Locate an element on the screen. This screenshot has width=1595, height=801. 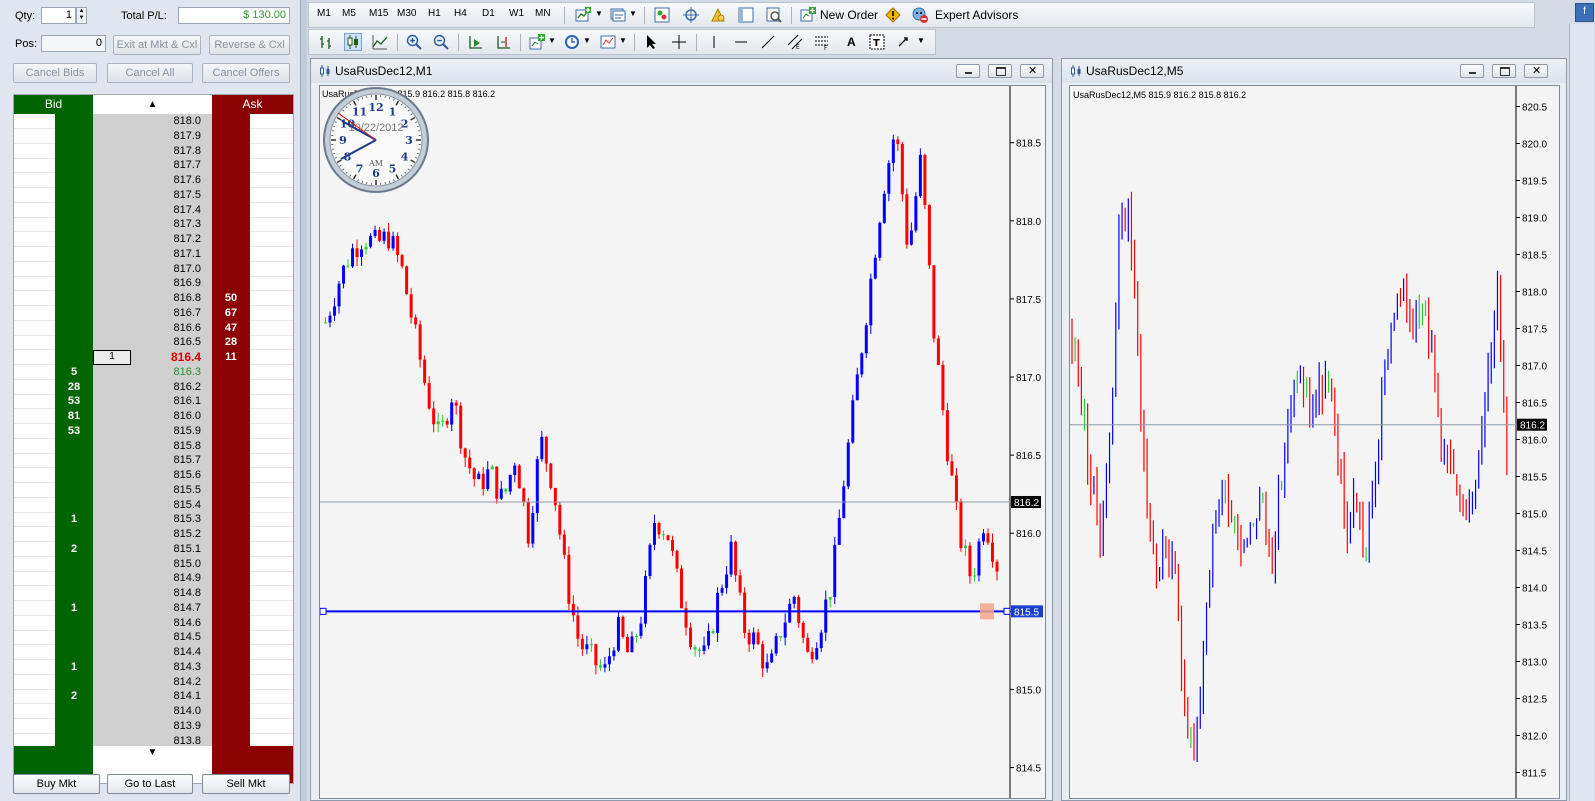
reverse-button: Reverse & Cxl is located at coordinates (249, 45).